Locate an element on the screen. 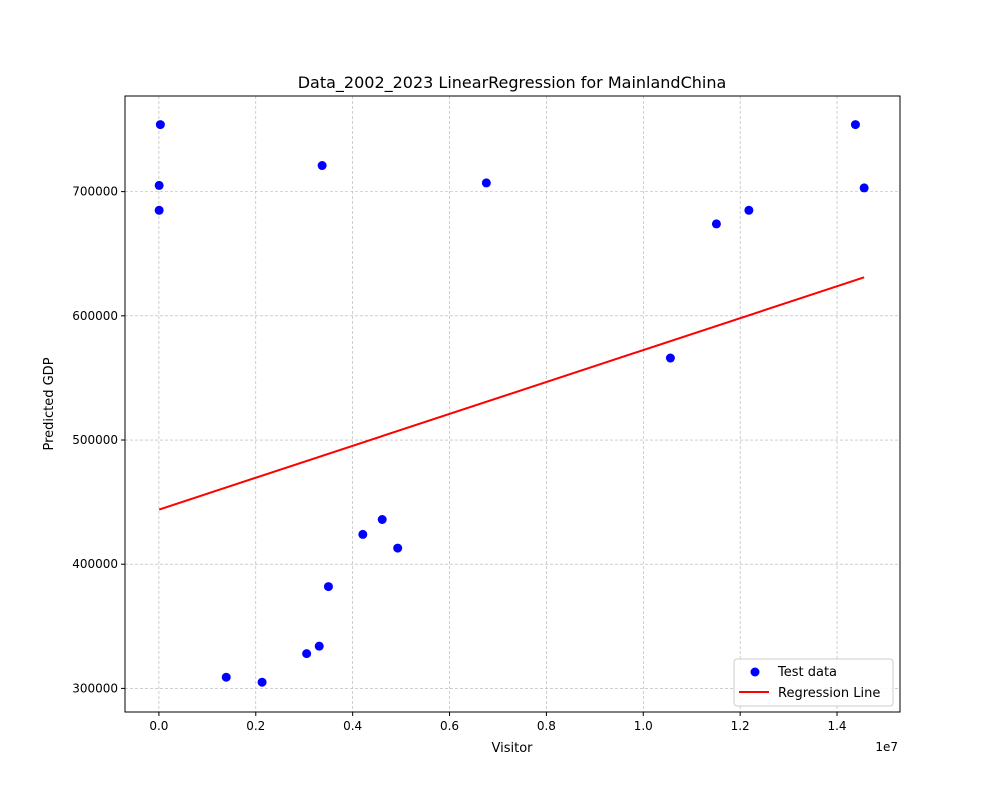 The width and height of the screenshot is (1000, 800). y-tick-label: 700000 is located at coordinates (95, 192).